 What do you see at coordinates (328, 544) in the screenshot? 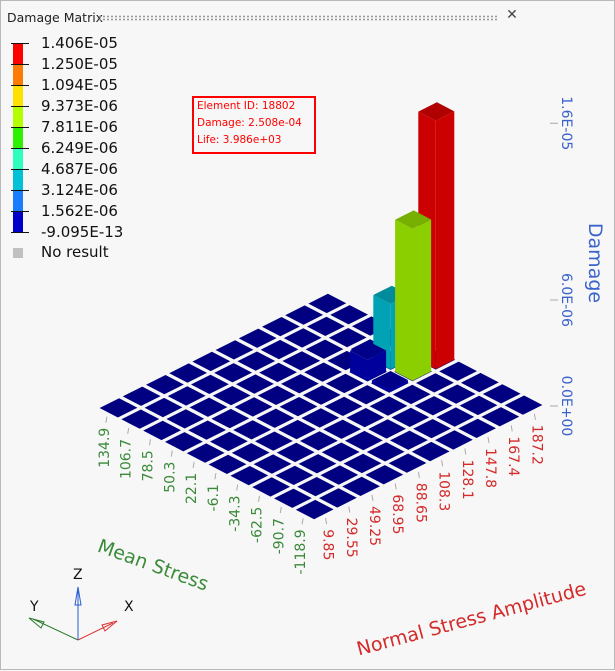
I see `normal-stress-tick-label: 9.85` at bounding box center [328, 544].